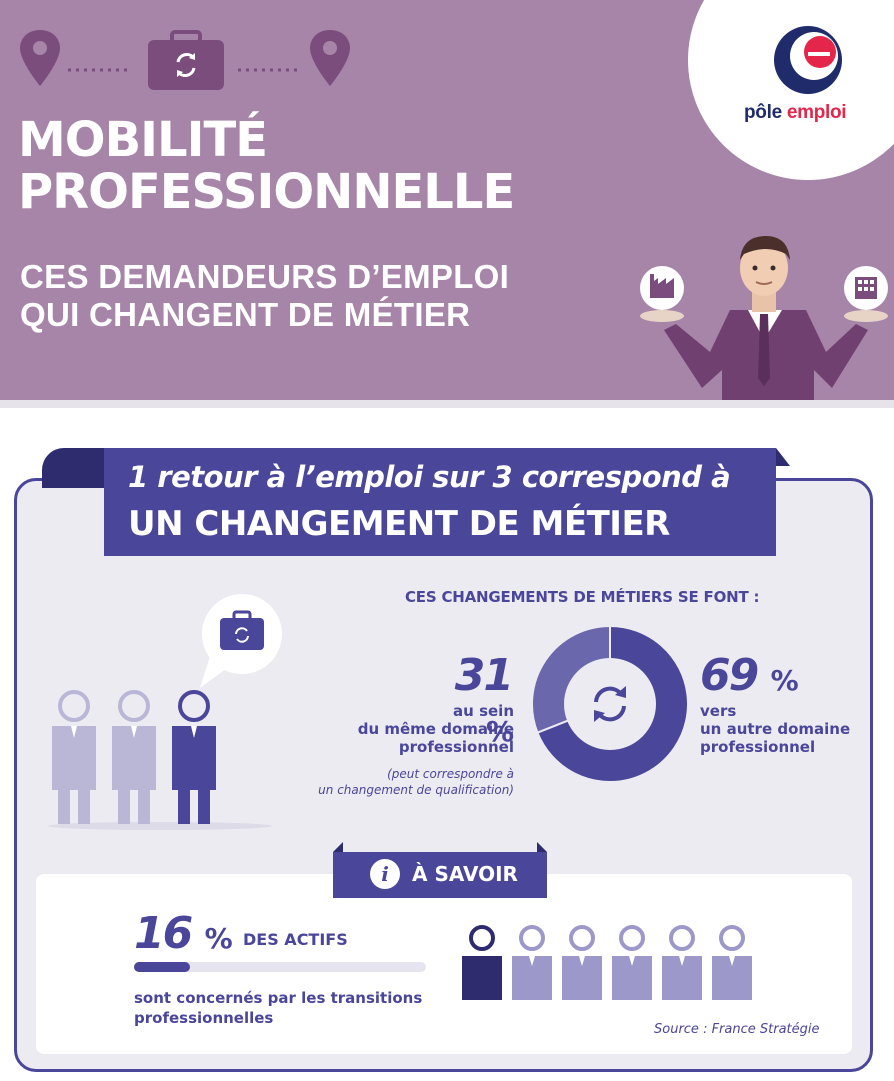 This screenshot has height=1081, width=894. Describe the element at coordinates (737, 1029) in the screenshot. I see `source-text: Source : France Stratégie` at that location.